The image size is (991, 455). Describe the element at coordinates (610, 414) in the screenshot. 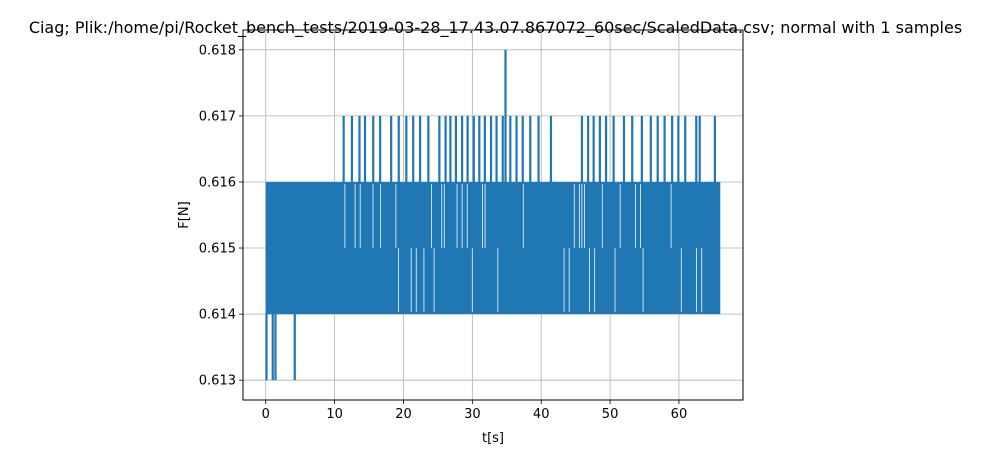

I see `x-tick-label: 50` at that location.